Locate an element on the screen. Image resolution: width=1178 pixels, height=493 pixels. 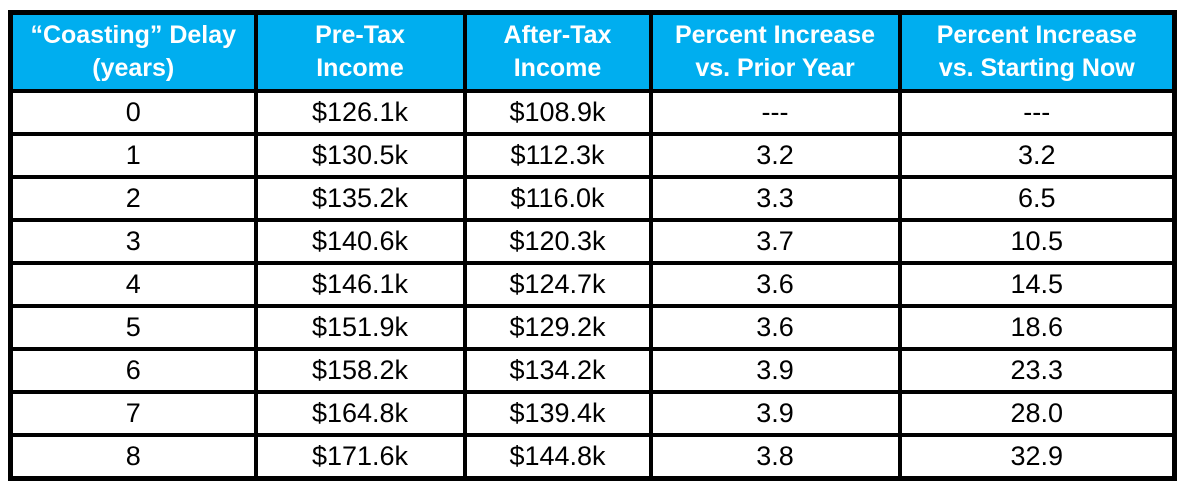
header-coasting-delay-line2: (years) is located at coordinates (133, 68).